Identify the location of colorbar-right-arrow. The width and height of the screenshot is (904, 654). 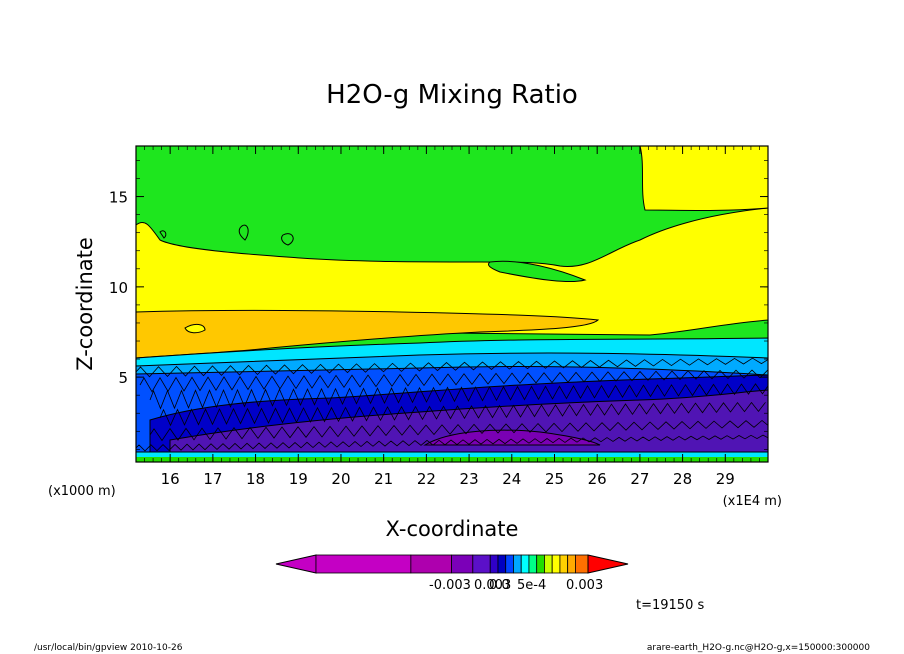
(608, 564).